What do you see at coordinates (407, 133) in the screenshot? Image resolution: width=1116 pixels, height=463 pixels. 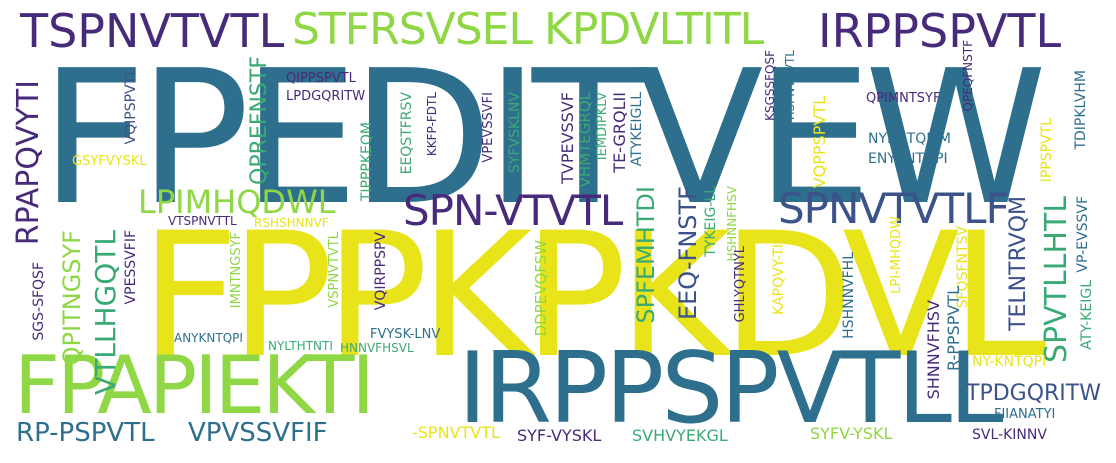 I see `cloud-word: EEQSTFRSV` at bounding box center [407, 133].